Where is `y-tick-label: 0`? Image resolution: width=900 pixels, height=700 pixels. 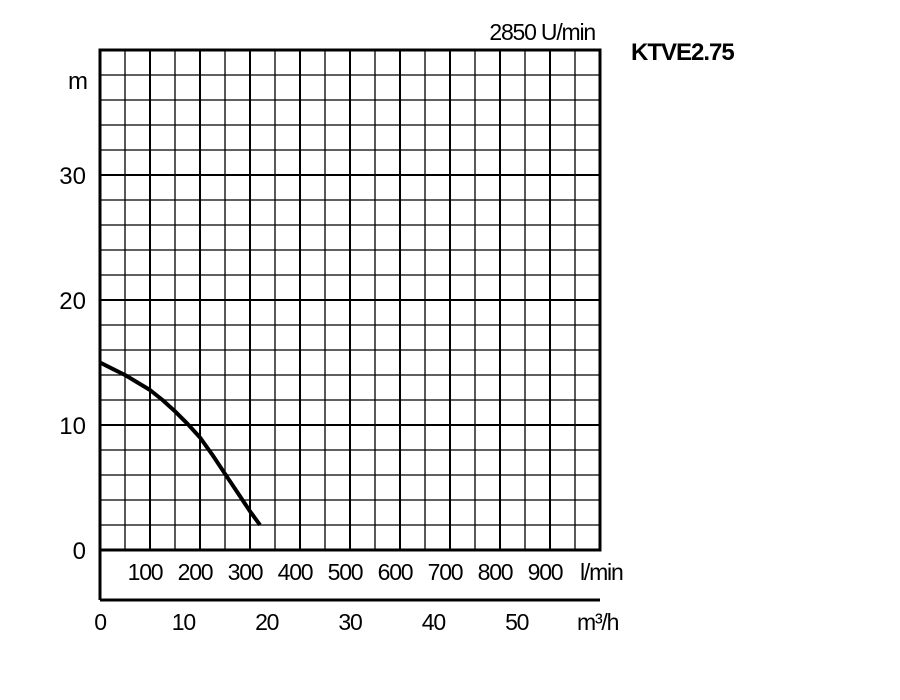 y-tick-label: 0 is located at coordinates (79, 551).